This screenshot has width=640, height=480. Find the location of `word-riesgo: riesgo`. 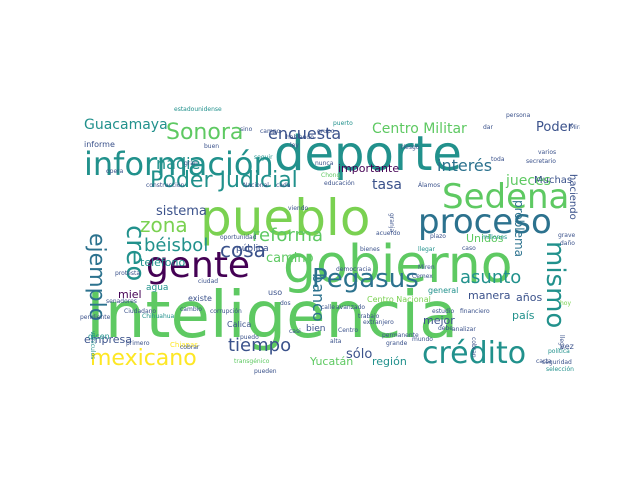

word-riesgo: riesgo is located at coordinates (410, 147).